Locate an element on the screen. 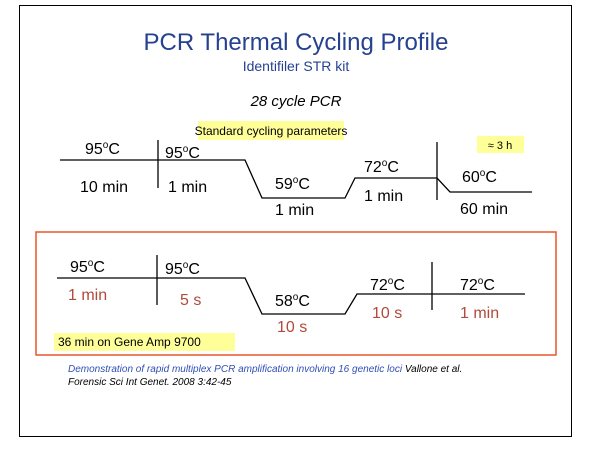  citation-journal: Forensic Sci Int Genet. 2008 3:42-45 is located at coordinates (150, 382).